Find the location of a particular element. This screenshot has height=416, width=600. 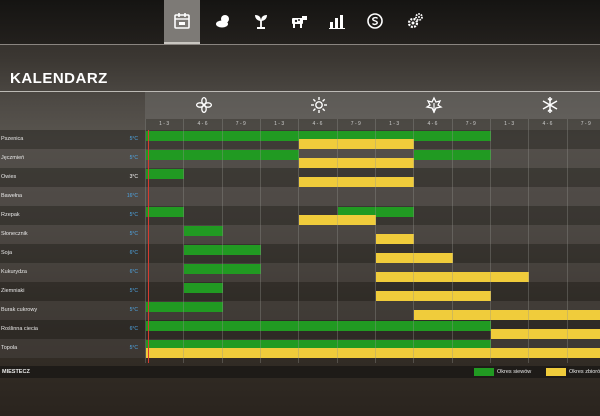

crop-row: Owies 3°C is located at coordinates (300, 177).